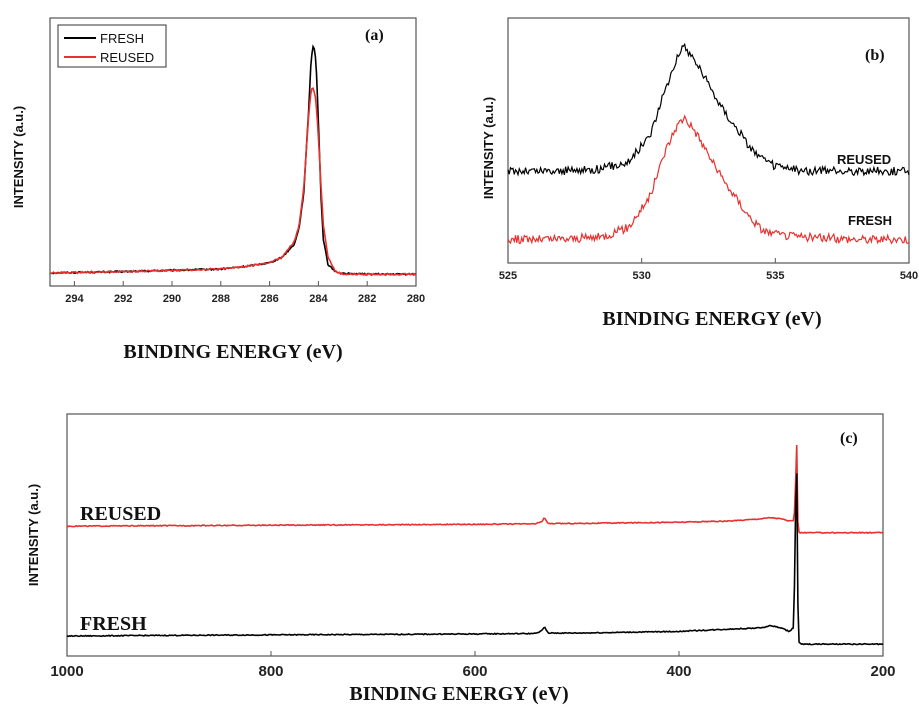 This screenshot has height=707, width=919. I want to click on panel-b-label: (b), so click(875, 55).